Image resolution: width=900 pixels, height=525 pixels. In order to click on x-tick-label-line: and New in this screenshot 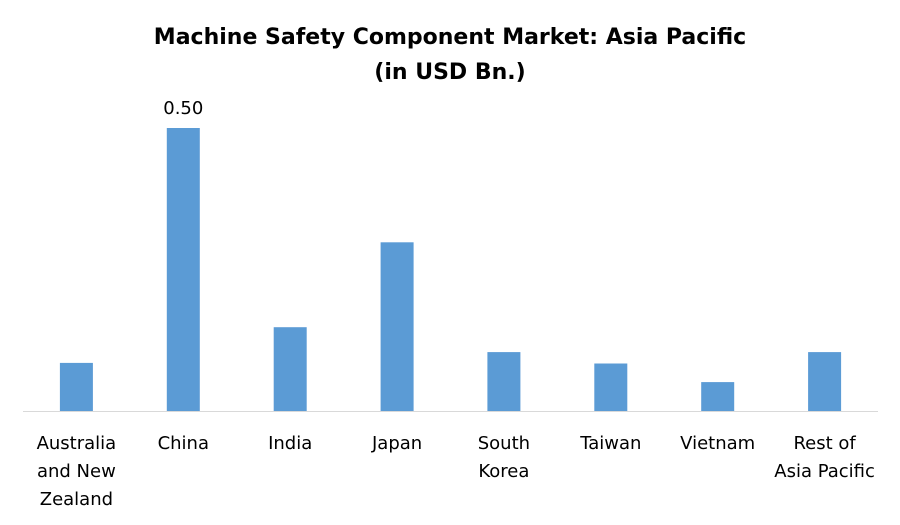, I will do `click(76, 471)`.